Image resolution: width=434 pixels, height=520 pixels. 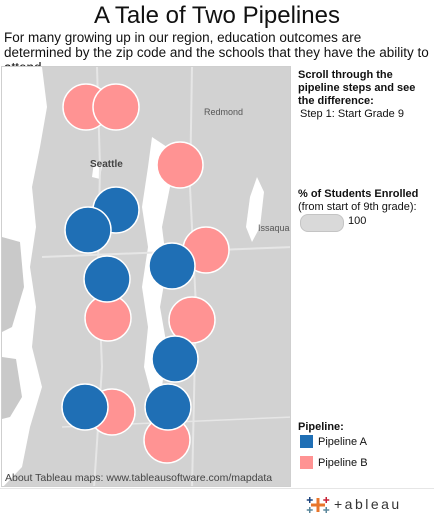 I want to click on legend-item-pipeline-b: Pipeline B, so click(x=365, y=464).